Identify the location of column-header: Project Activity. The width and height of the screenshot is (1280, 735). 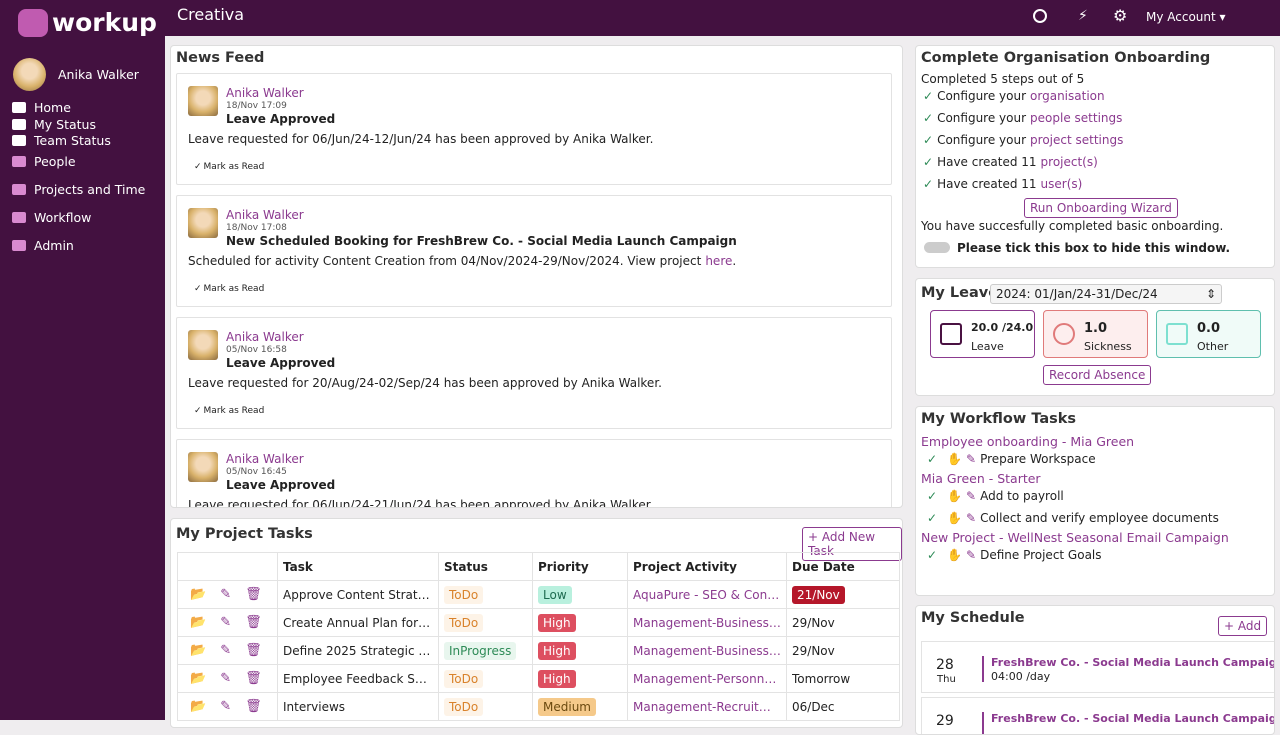
(707, 566).